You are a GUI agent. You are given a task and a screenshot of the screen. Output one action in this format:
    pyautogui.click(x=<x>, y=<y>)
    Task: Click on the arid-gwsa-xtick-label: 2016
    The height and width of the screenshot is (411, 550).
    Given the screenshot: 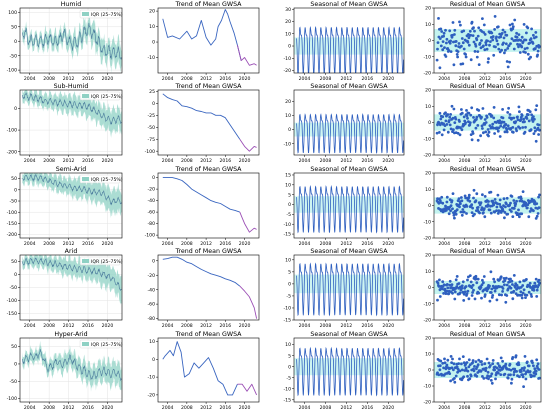 What is the action you would take?
    pyautogui.click(x=88, y=326)
    